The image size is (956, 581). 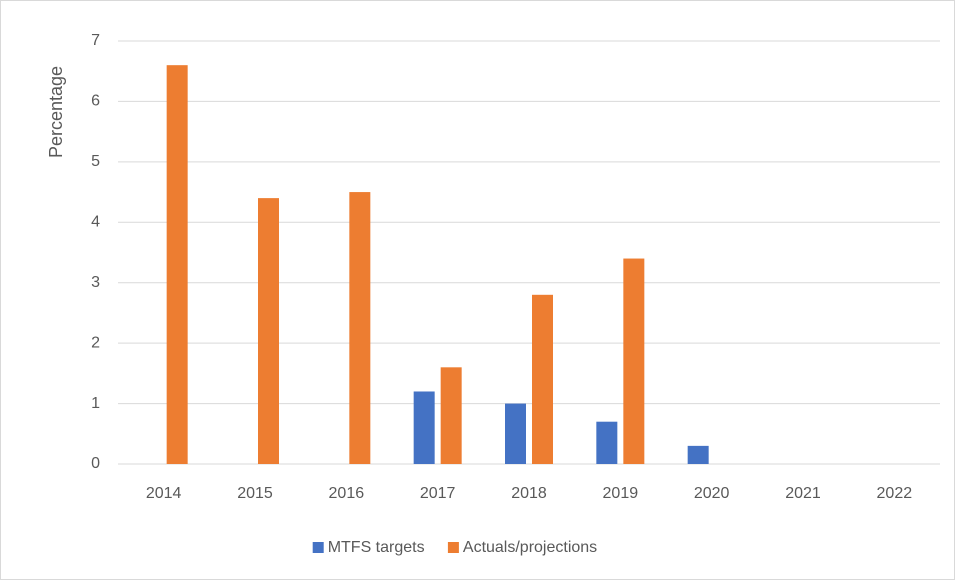 I want to click on x-tick-label: 2015, so click(x=255, y=493).